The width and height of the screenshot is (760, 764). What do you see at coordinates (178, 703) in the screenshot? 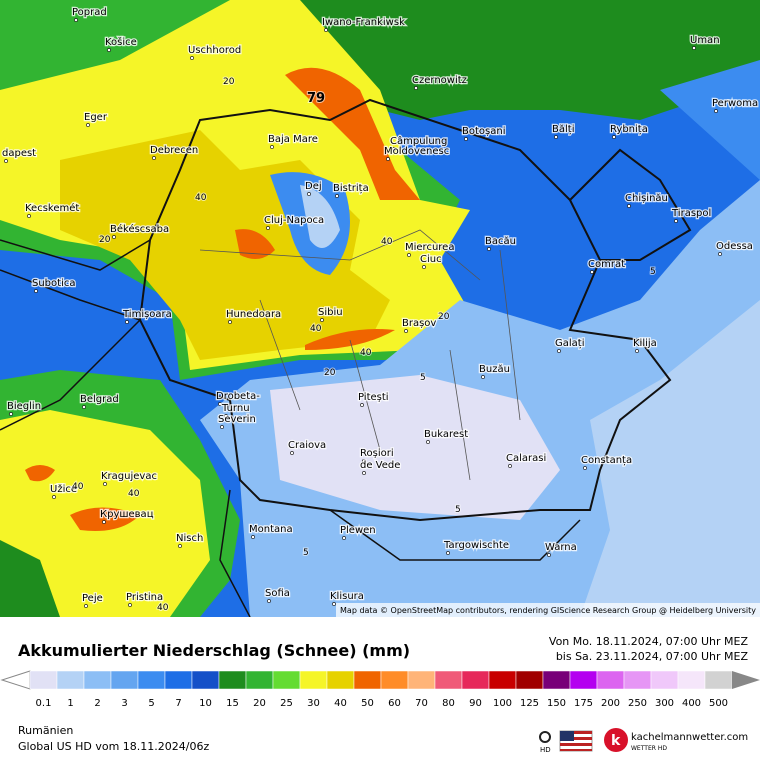
I see `legend-label: 7` at bounding box center [178, 703].